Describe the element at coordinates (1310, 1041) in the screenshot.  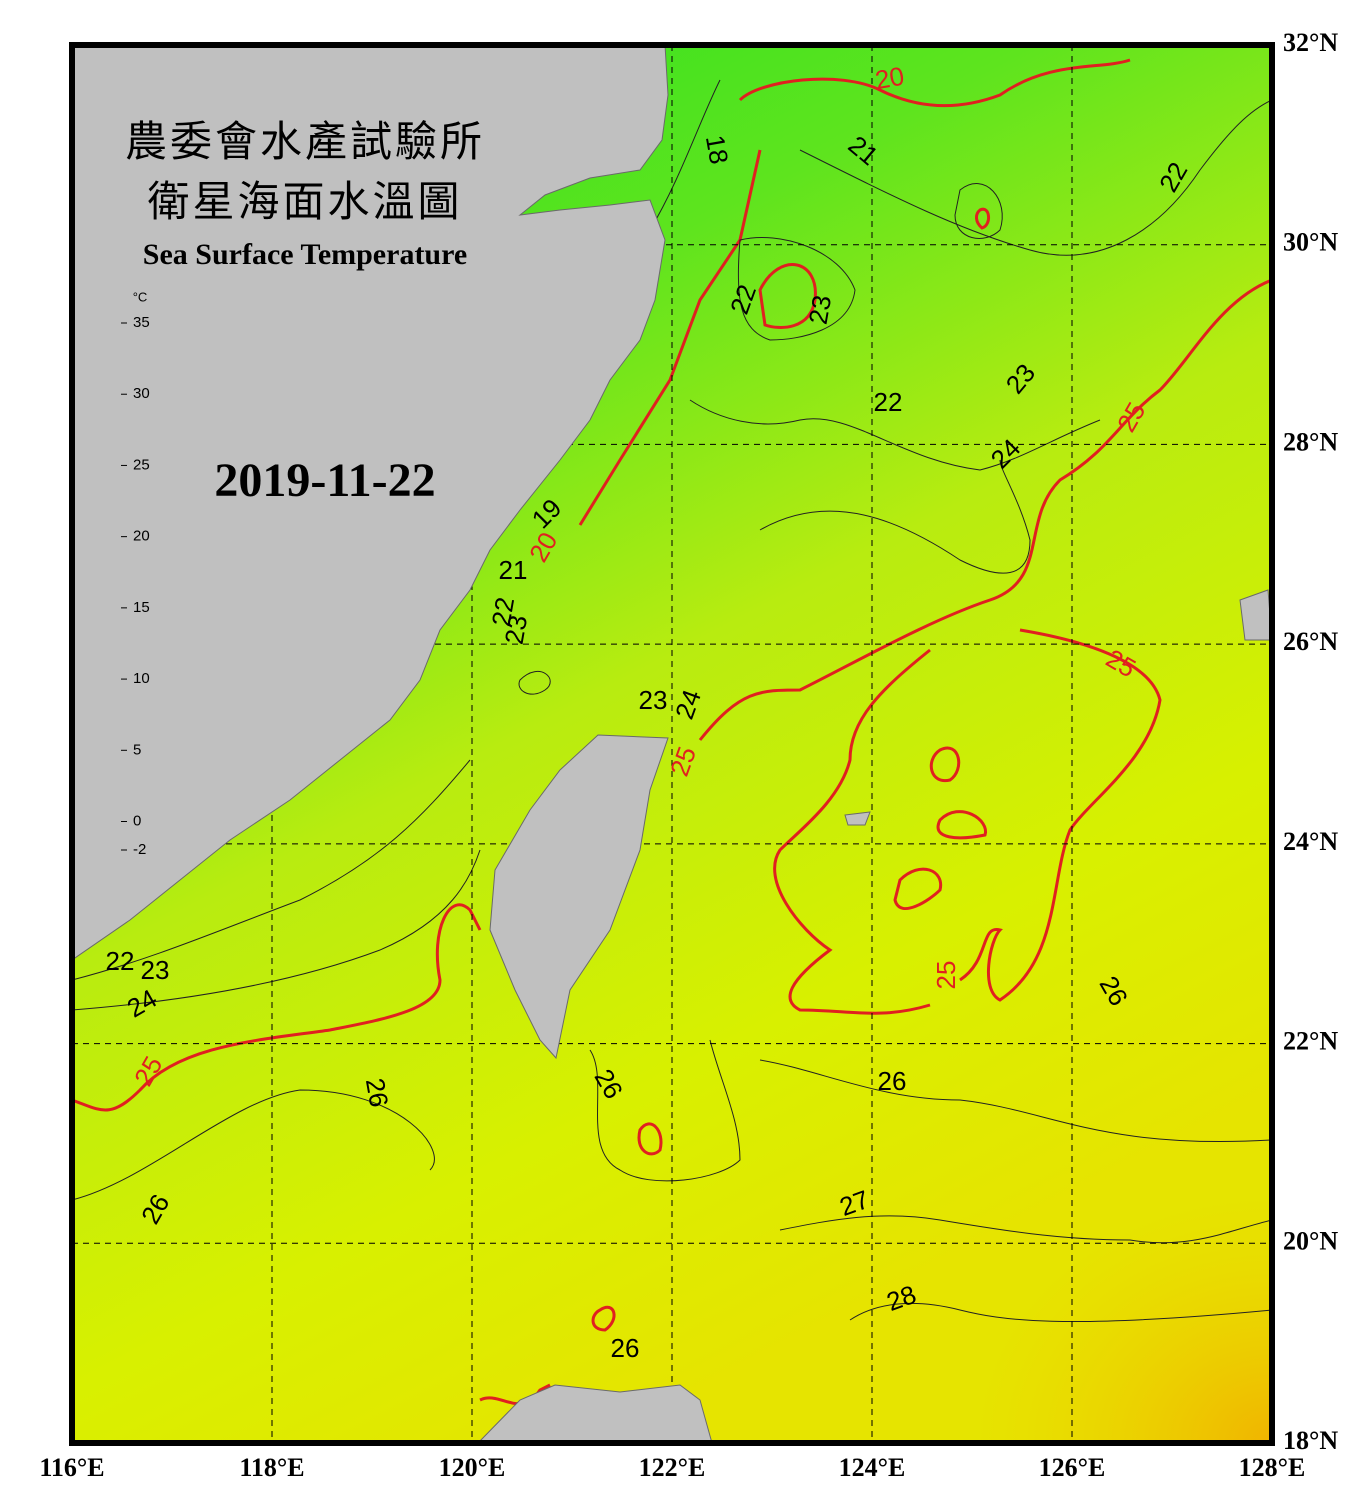
I see `lat-tick-label: 22°N` at that location.